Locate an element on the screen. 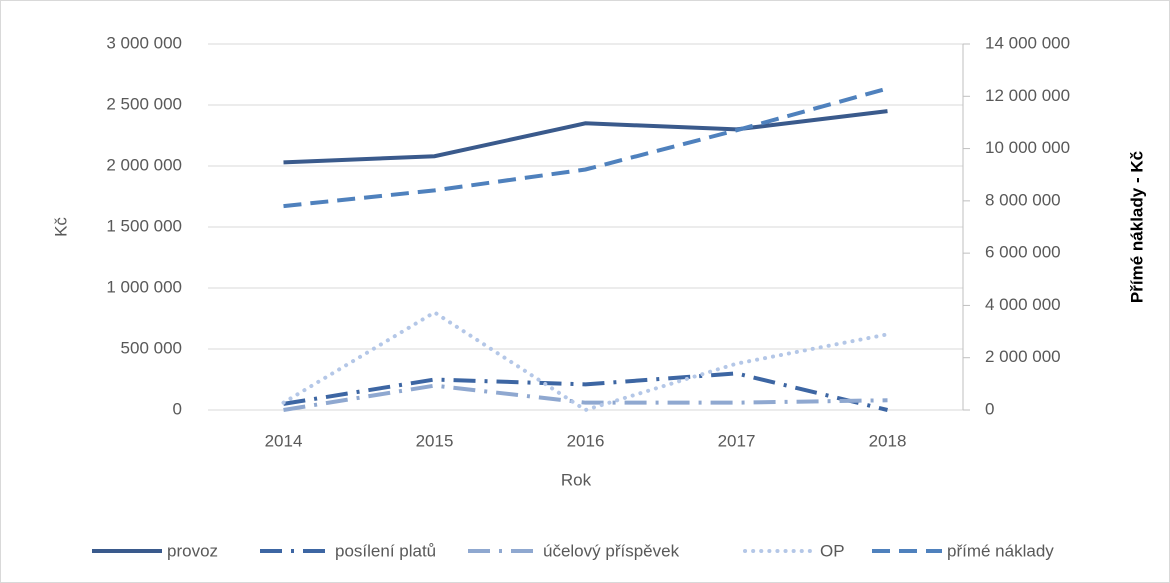  y-tick-label: 500 000 is located at coordinates (151, 347).